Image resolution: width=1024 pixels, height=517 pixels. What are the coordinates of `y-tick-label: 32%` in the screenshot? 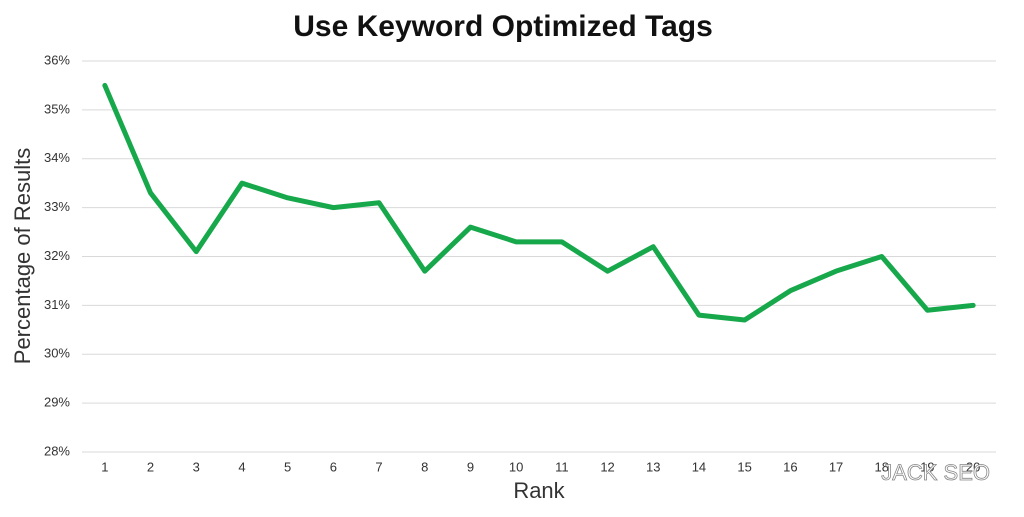 It's located at (57, 255).